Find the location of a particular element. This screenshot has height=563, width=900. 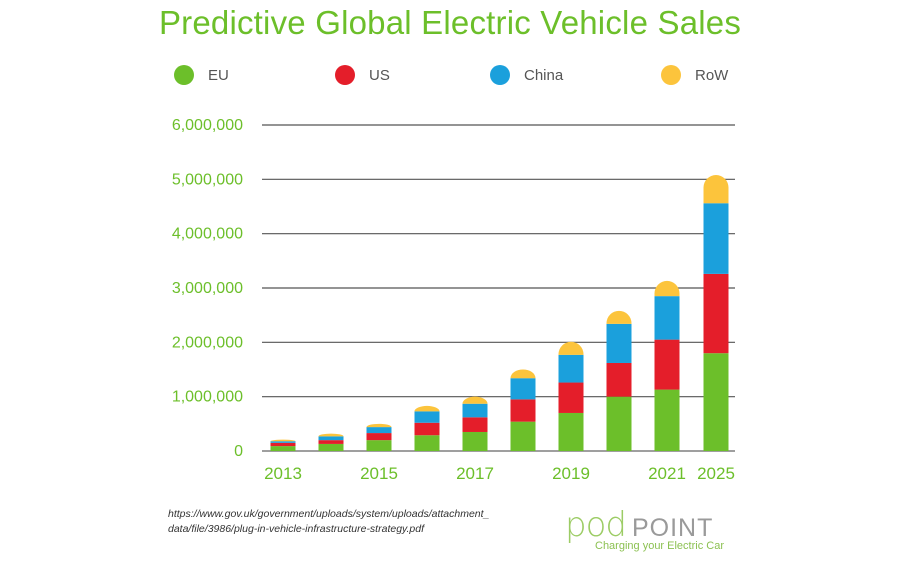

x-tick-label: 2013 is located at coordinates (283, 473).